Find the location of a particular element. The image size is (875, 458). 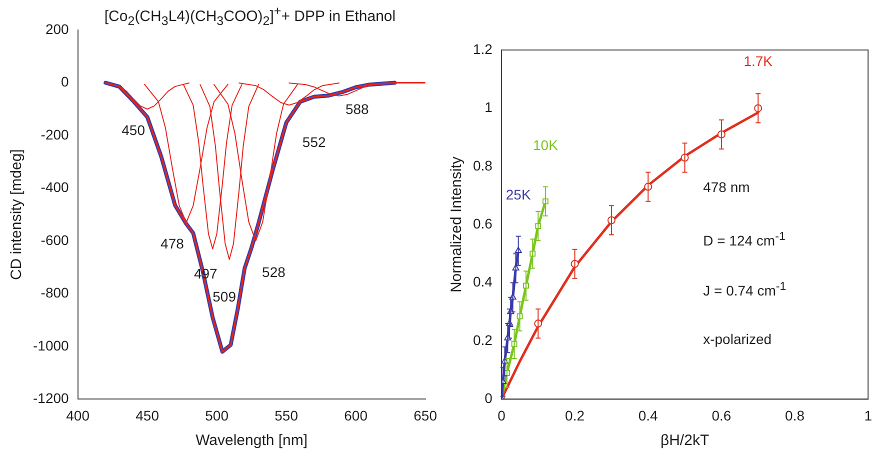

annotation: D = 124 cm$^{-1}$ is located at coordinates (744, 239).